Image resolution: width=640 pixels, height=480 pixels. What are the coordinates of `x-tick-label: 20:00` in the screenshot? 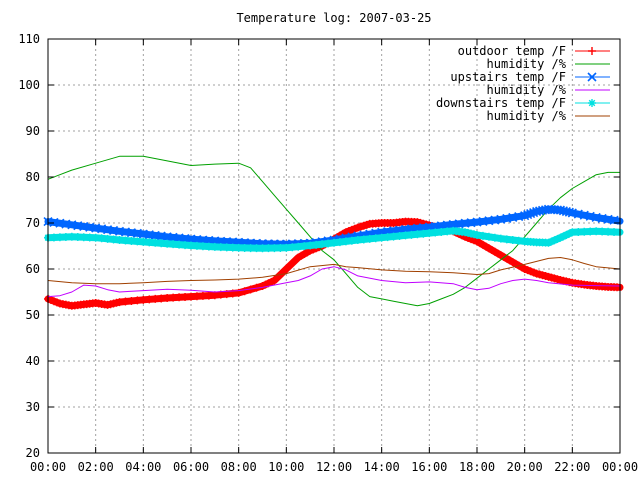 It's located at (525, 467).